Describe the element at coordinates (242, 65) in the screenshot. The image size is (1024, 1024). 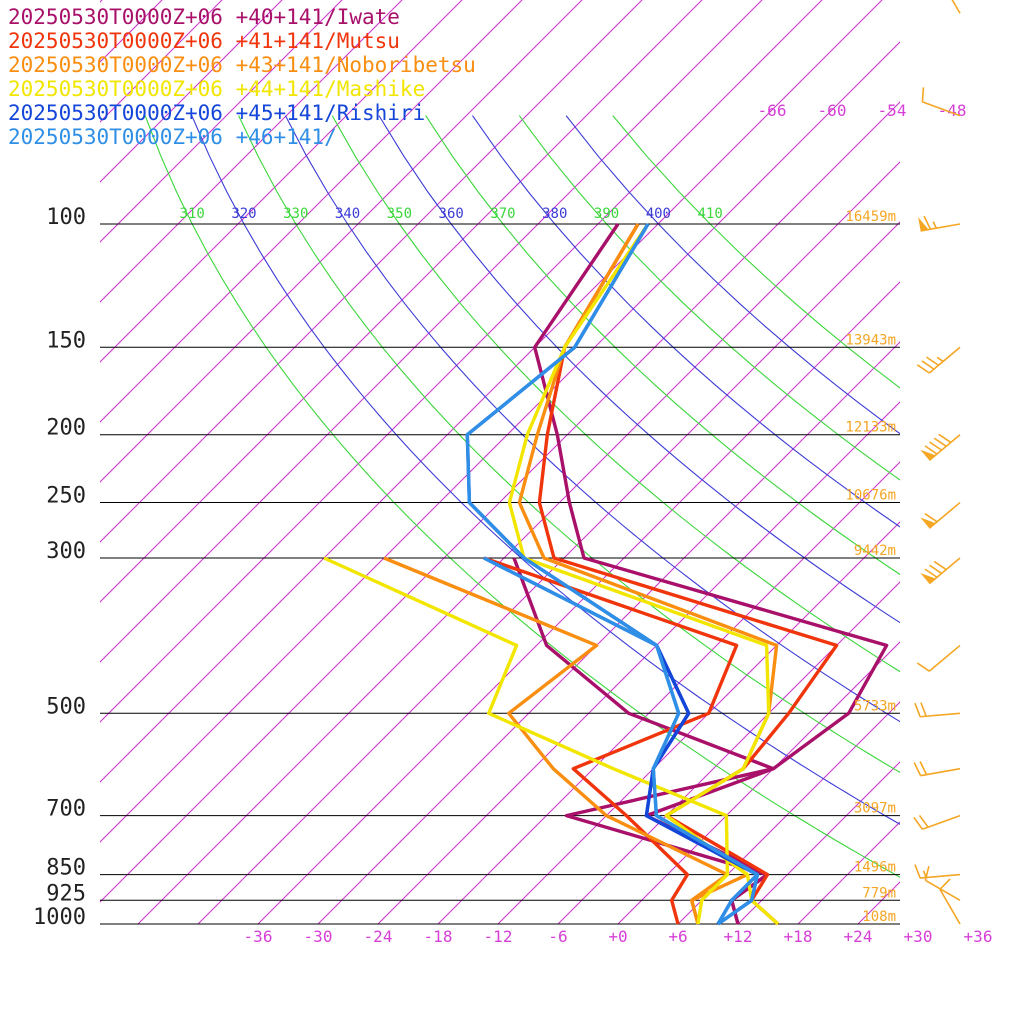
I see `legend-entry: 20250530T0000Z+06 +43+141/Noboribetsu` at that location.